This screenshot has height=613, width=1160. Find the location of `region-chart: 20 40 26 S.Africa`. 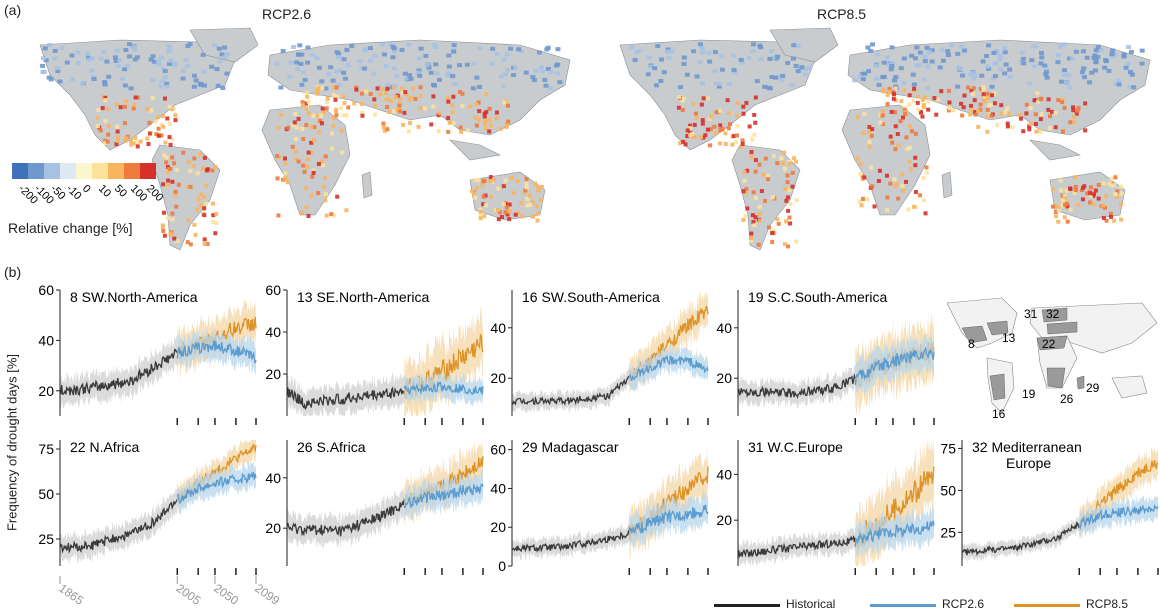

region-chart: 20 40 26 S.Africa is located at coordinates (374, 507).